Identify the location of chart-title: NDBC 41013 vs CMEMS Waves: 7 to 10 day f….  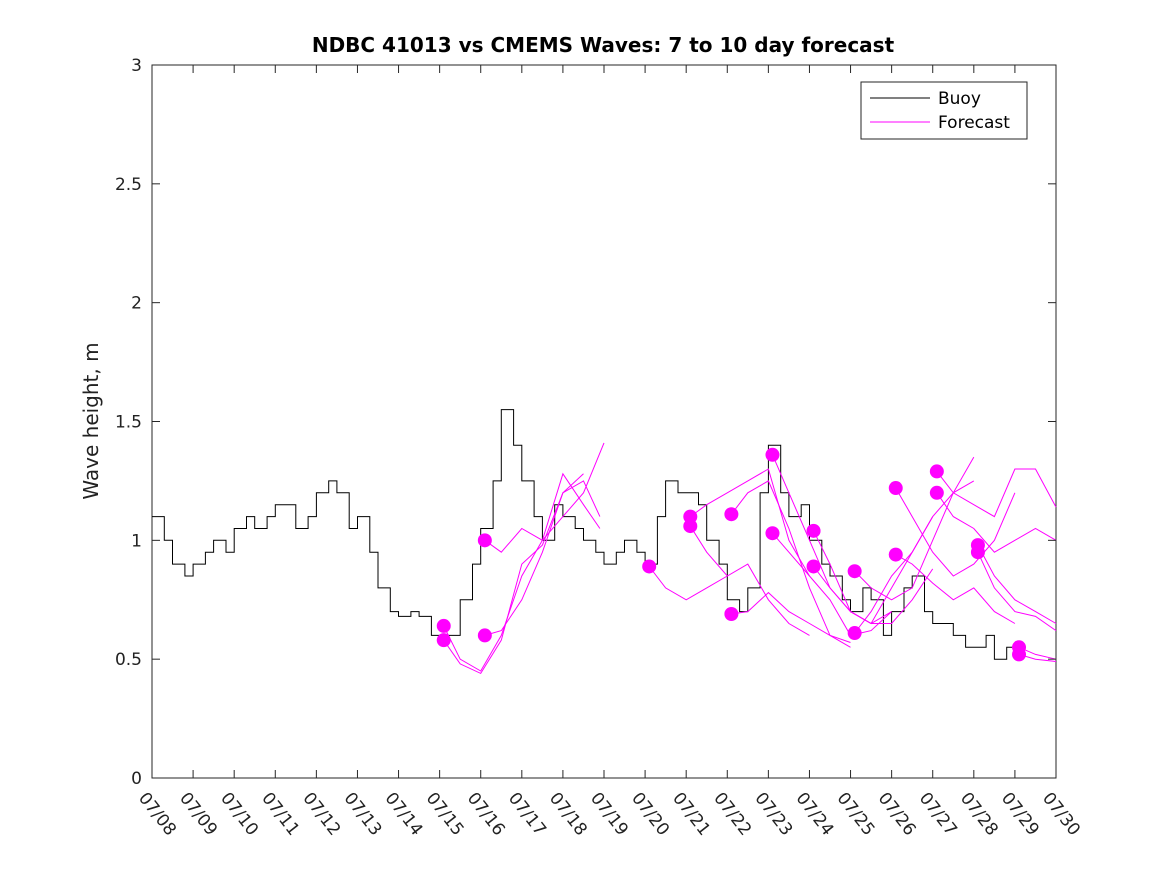
(603, 45).